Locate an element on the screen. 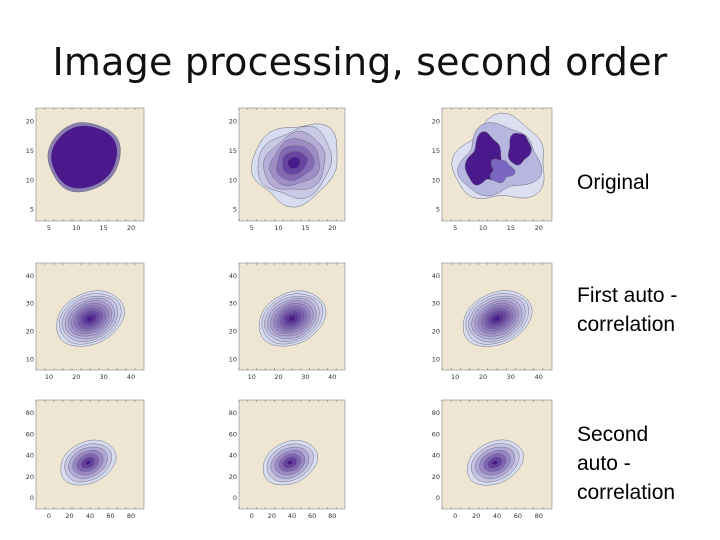 The image size is (720, 540). contour-plot-r1-c1: 20 15 10 5 5 10 15 20 is located at coordinates (85, 169).